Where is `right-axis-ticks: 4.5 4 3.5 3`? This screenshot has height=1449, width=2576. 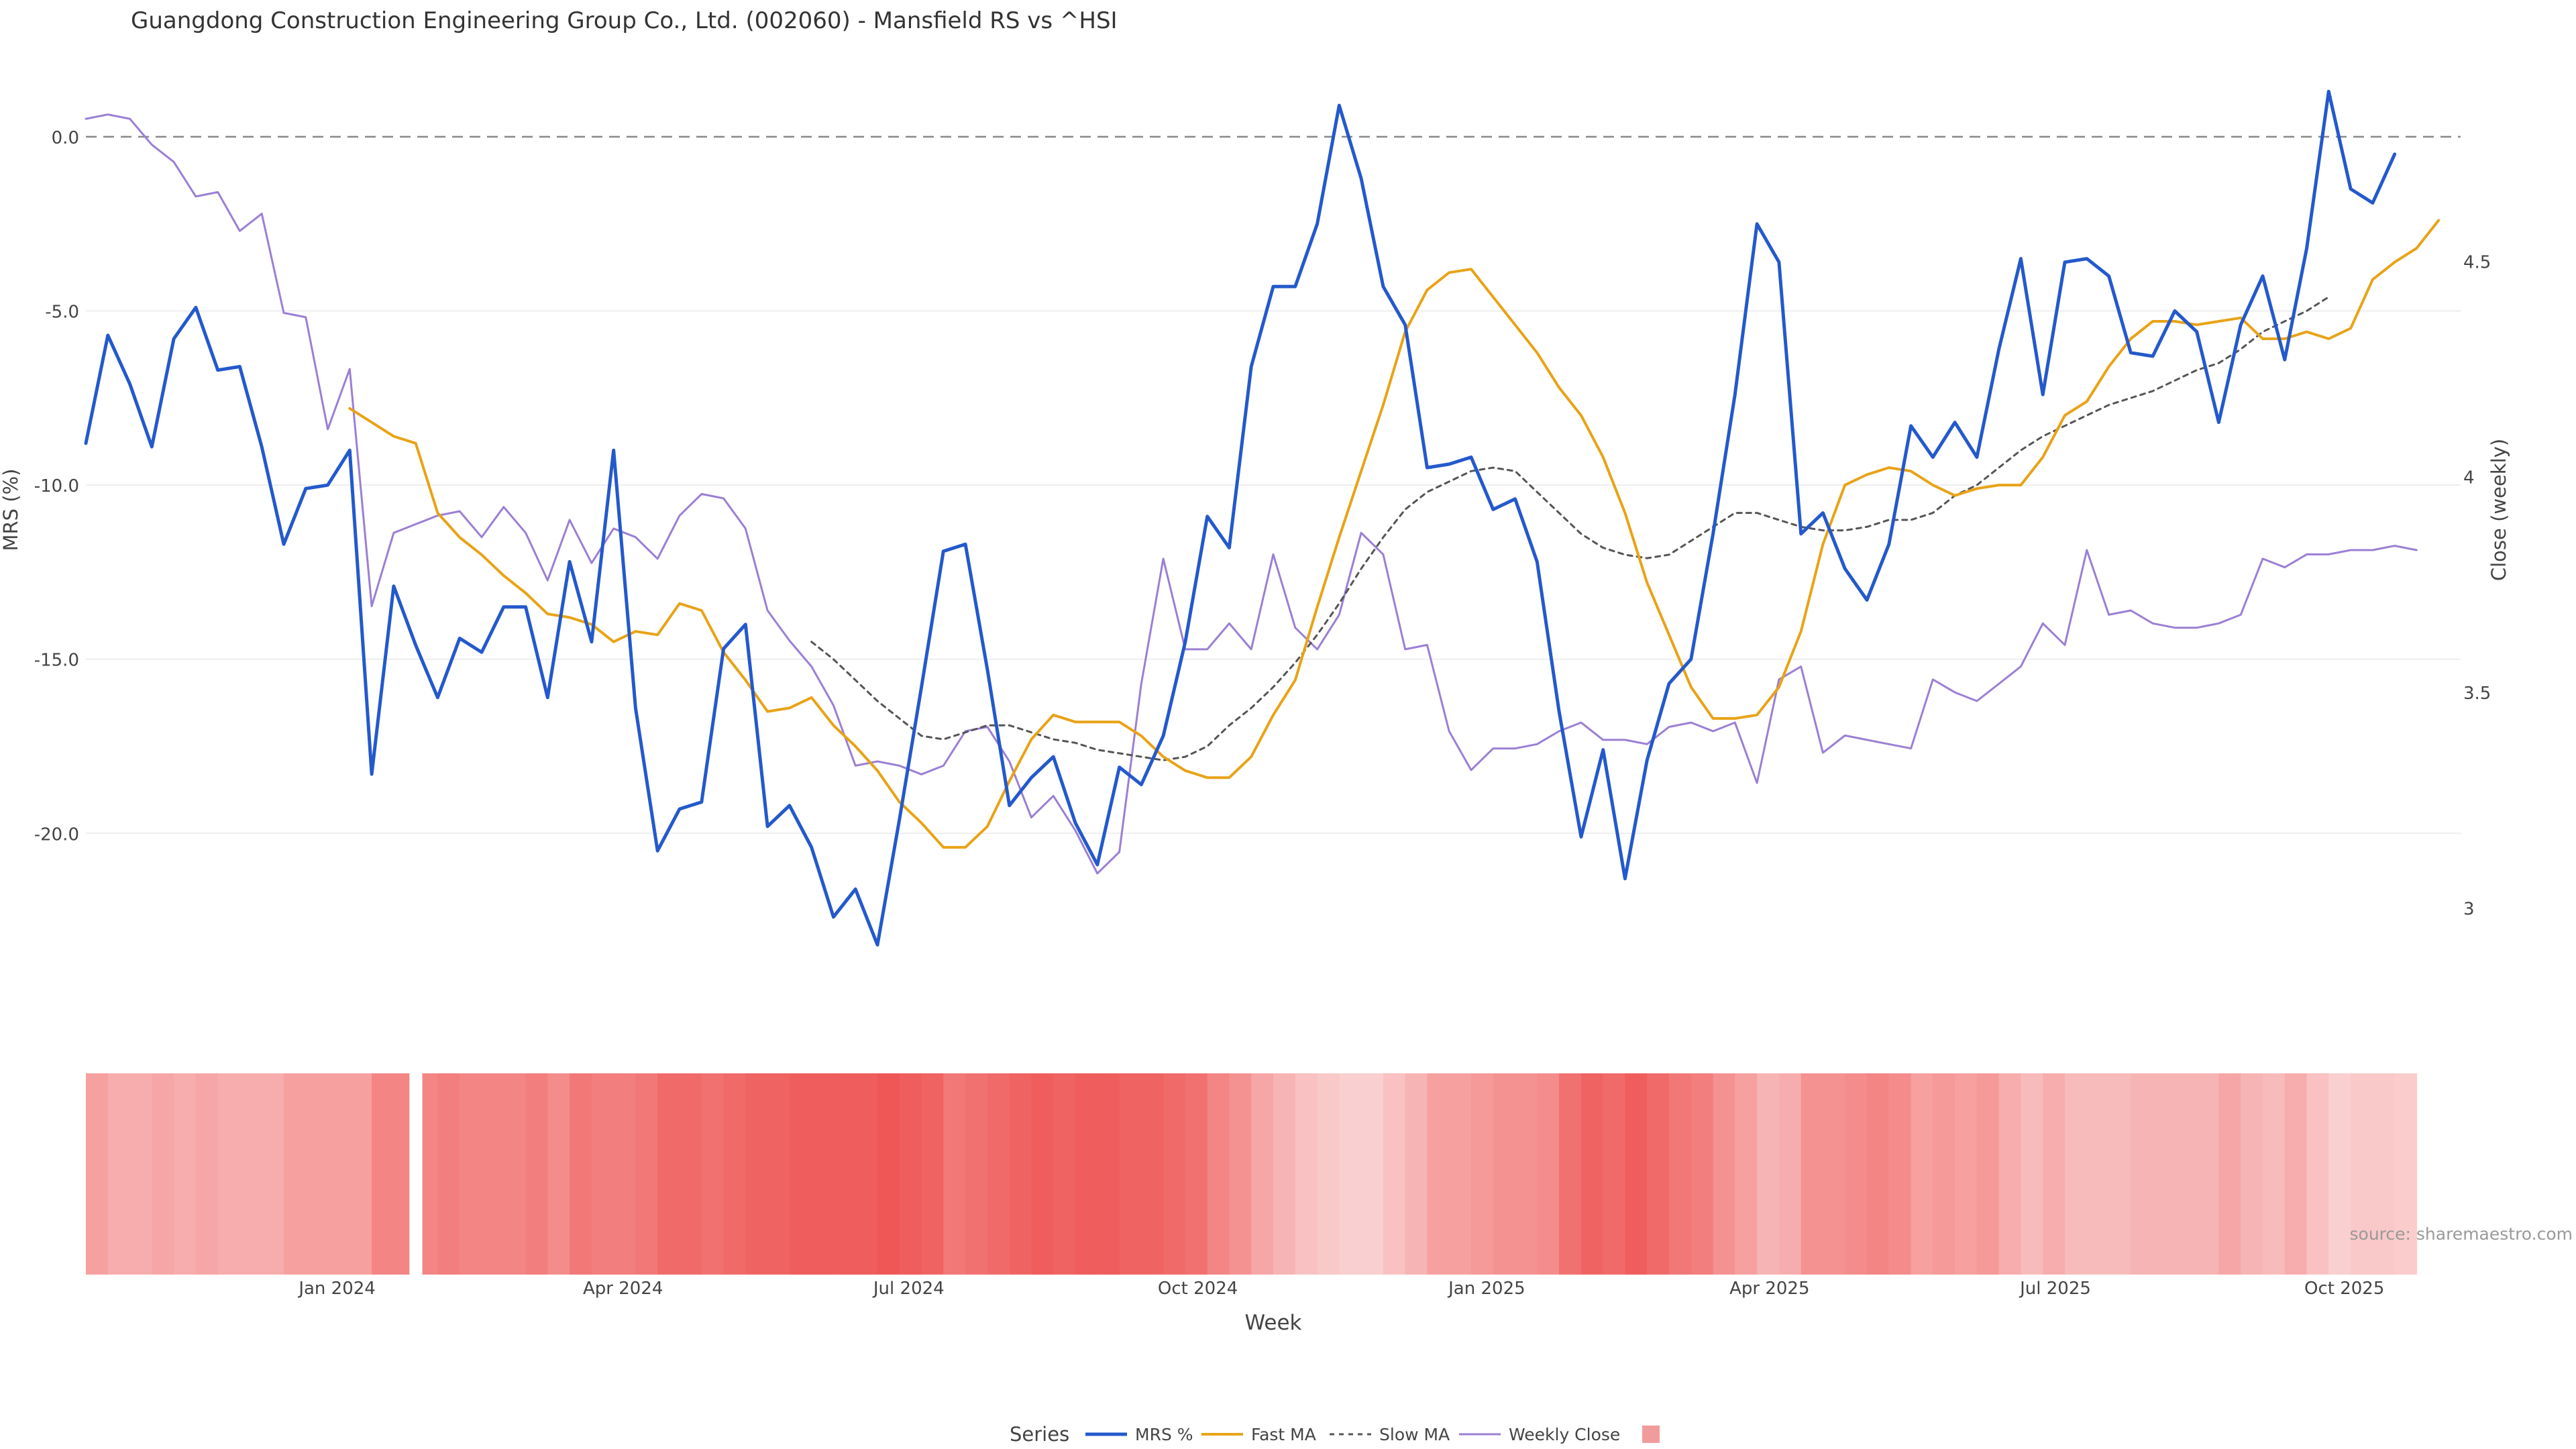
right-axis-ticks: 4.5 4 3.5 3 is located at coordinates (2477, 585).